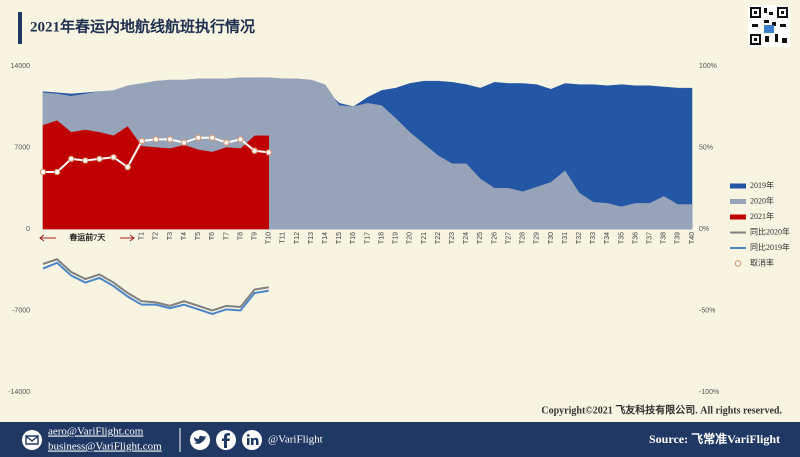 The width and height of the screenshot is (800, 457). Describe the element at coordinates (537, 238) in the screenshot. I see `x-tick-label: T29` at that location.